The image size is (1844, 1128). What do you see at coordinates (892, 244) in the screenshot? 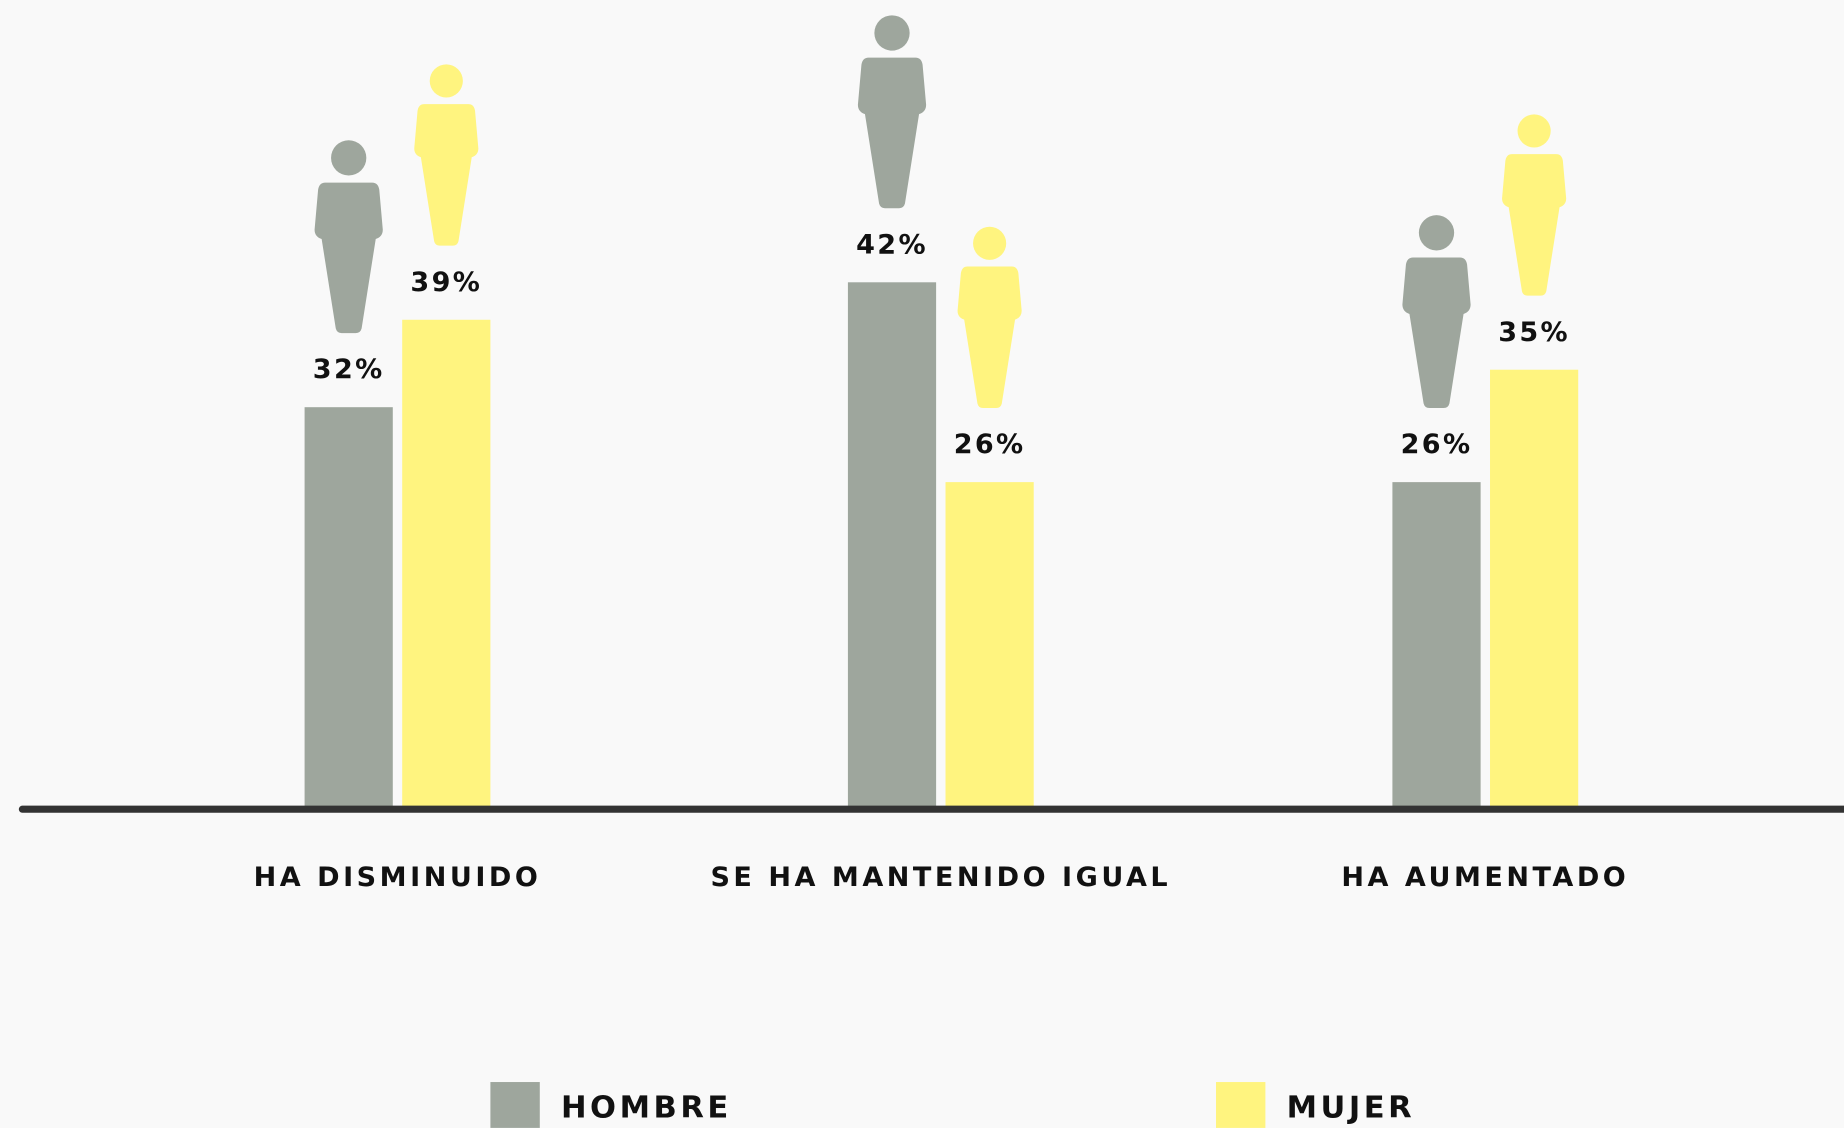
I see `value-label: 42%` at bounding box center [892, 244].